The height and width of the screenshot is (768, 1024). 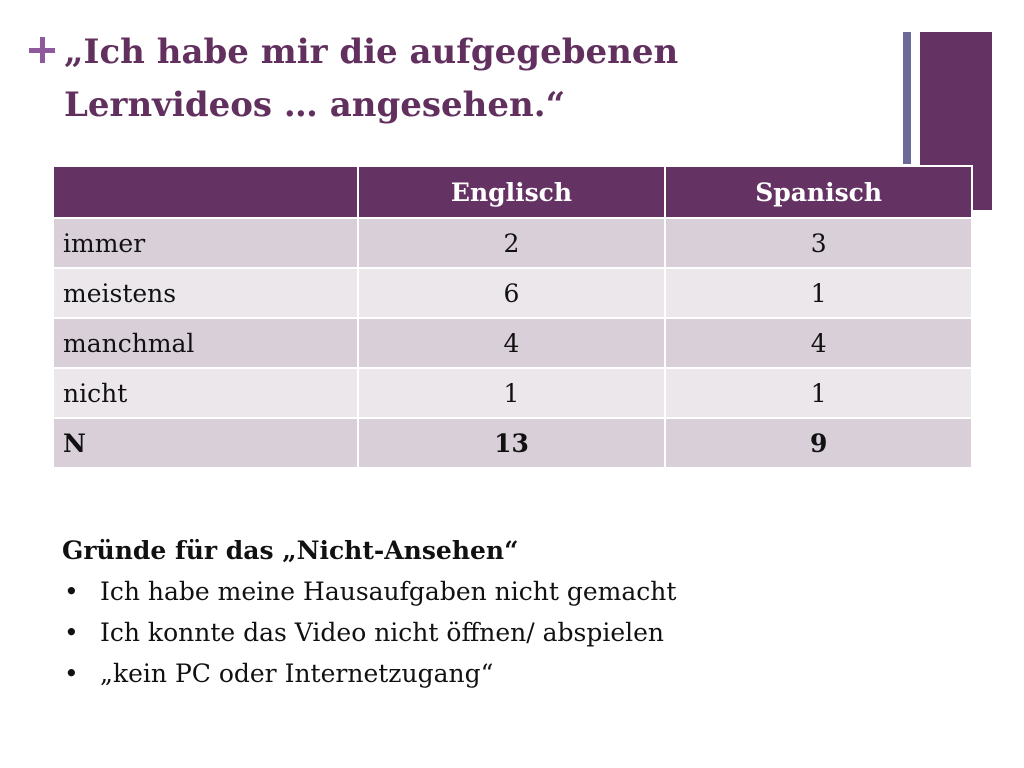 I want to click on value-englisch: 4, so click(x=511, y=343).